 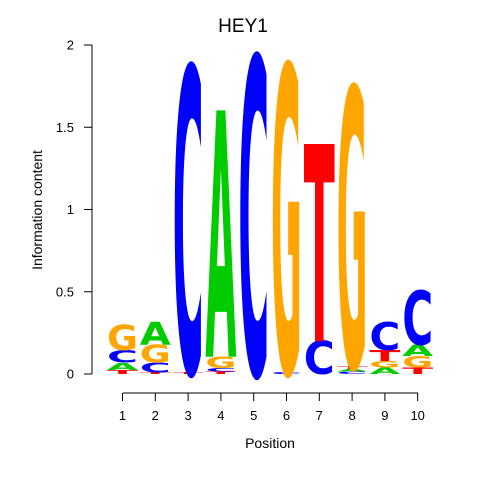 What do you see at coordinates (122, 415) in the screenshot?
I see `x-tick-label: 1` at bounding box center [122, 415].